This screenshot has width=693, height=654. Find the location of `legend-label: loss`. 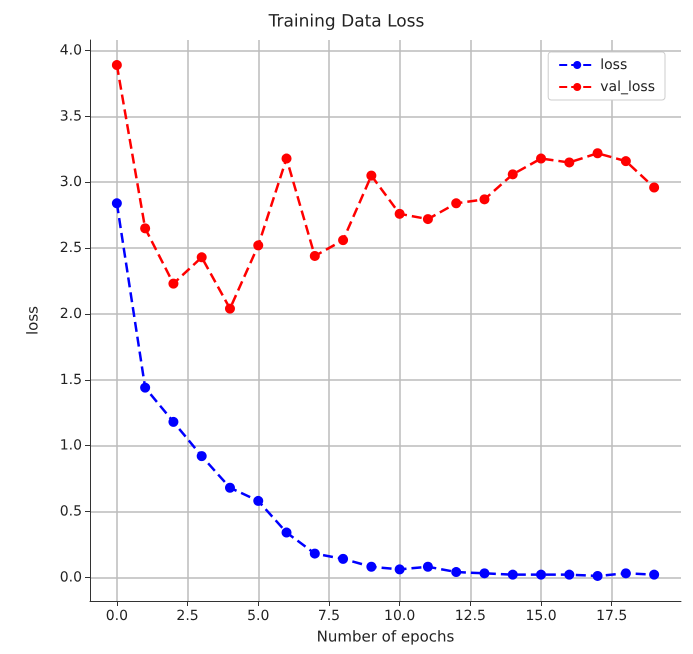

legend-label: loss is located at coordinates (614, 65).